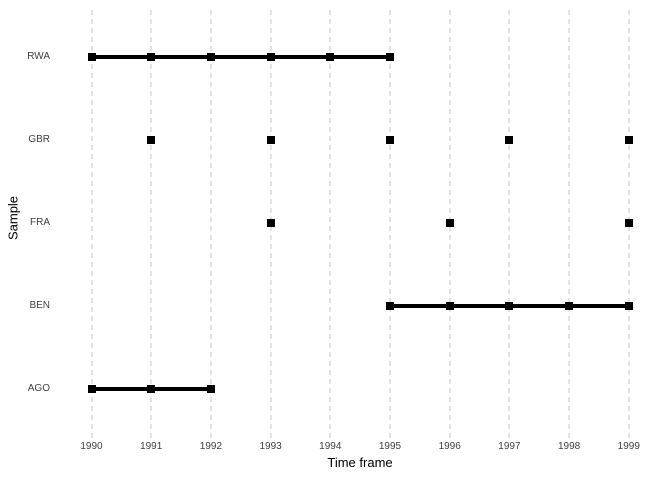 This screenshot has height=480, width=672. Describe the element at coordinates (151, 140) in the screenshot. I see `data-point-GBR-1991` at that location.